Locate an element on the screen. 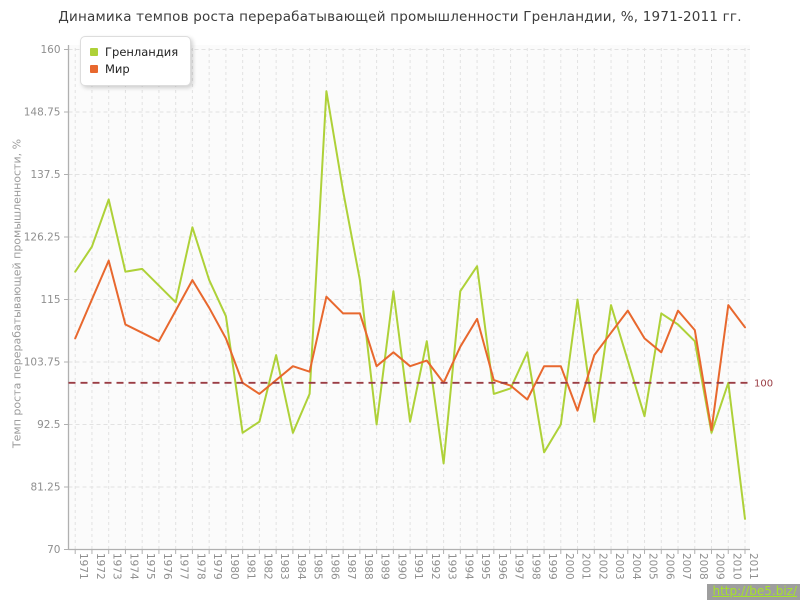 The width and height of the screenshot is (800, 600). x-tick-label: 1984 is located at coordinates (301, 566).